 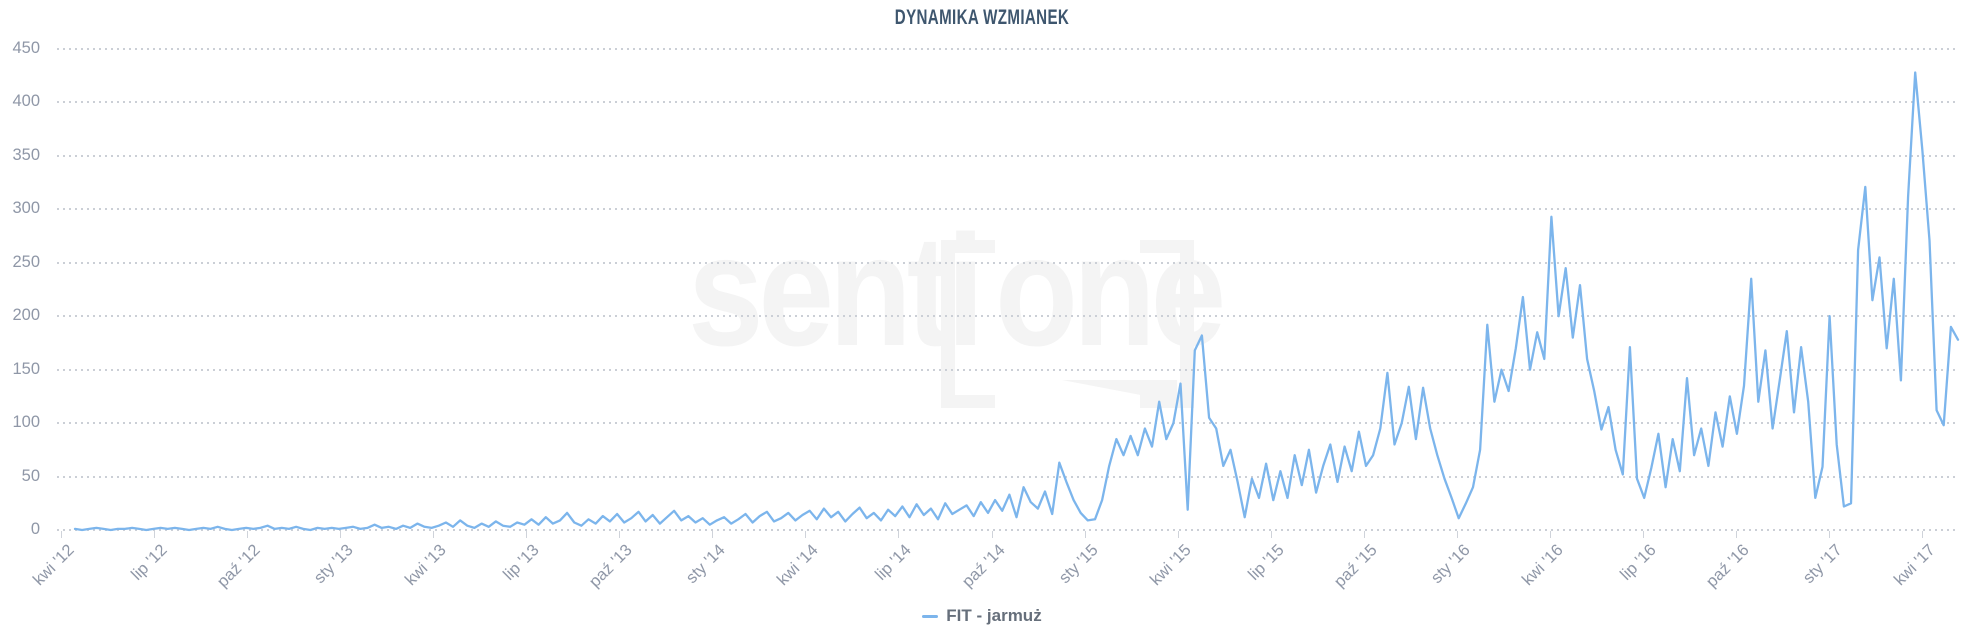 What do you see at coordinates (26, 368) in the screenshot?
I see `y-axis-label-150: 150` at bounding box center [26, 368].